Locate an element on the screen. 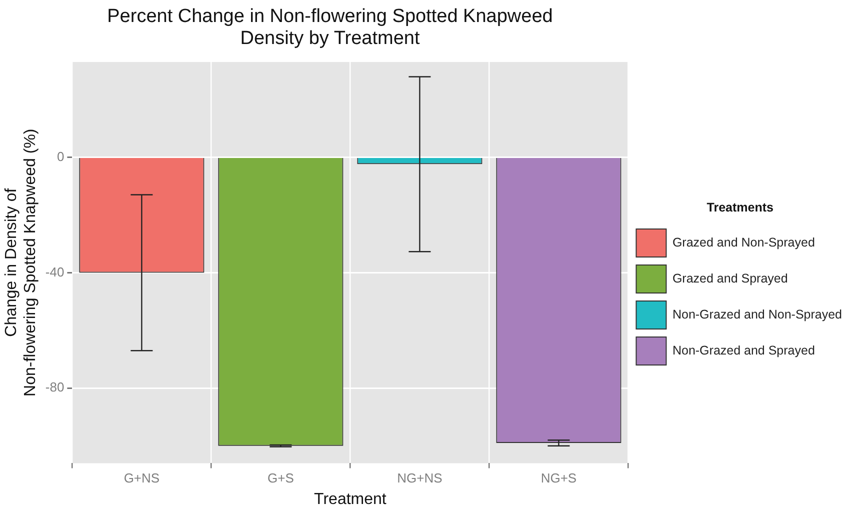 The height and width of the screenshot is (509, 858). legend-title: Treatments is located at coordinates (740, 207).